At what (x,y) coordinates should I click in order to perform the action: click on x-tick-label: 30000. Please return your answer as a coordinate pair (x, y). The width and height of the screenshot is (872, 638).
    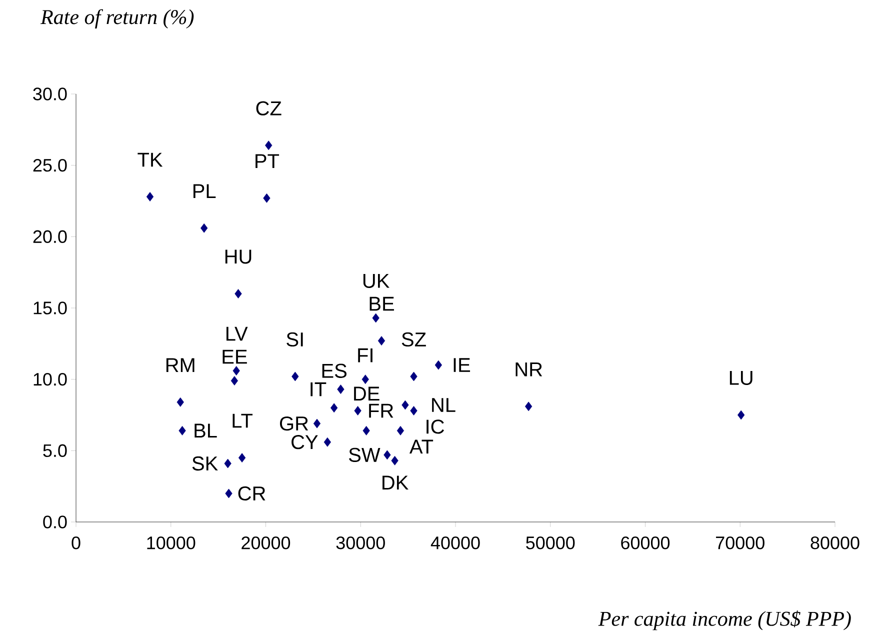
    Looking at the image, I should click on (360, 543).